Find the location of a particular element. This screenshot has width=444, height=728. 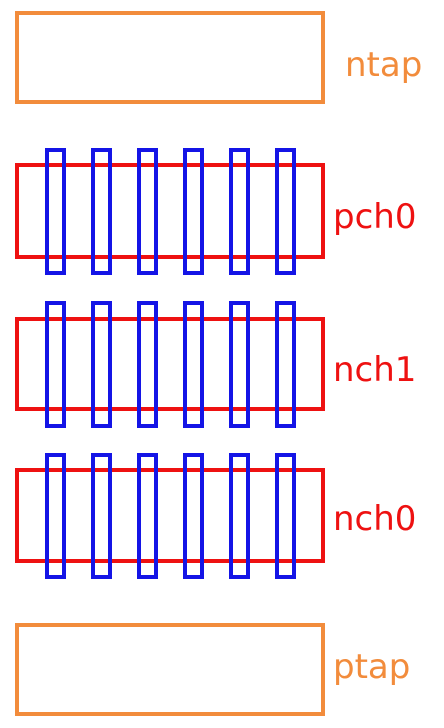

nch1-diffusion is located at coordinates (170, 364).